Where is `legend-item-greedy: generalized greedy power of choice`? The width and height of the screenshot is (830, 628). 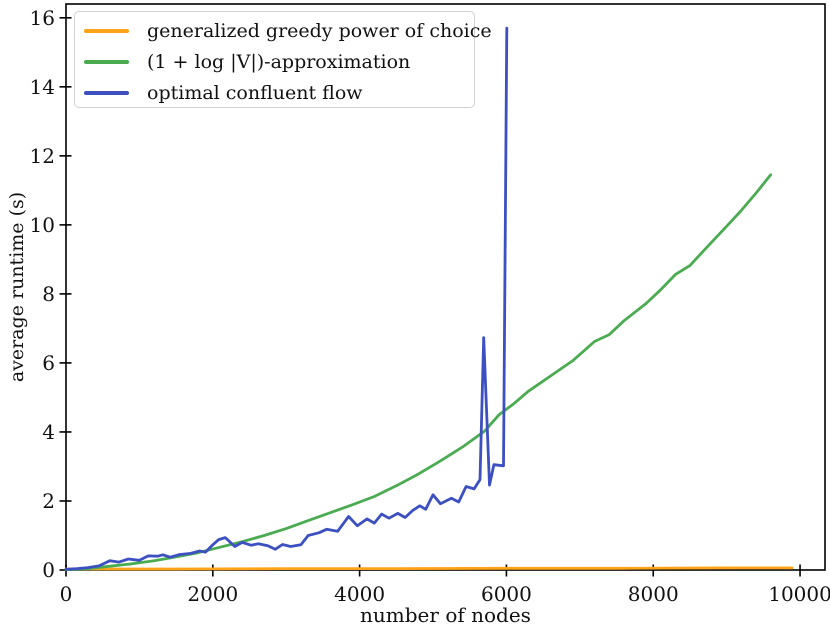 legend-item-greedy: generalized greedy power of choice is located at coordinates (288, 30).